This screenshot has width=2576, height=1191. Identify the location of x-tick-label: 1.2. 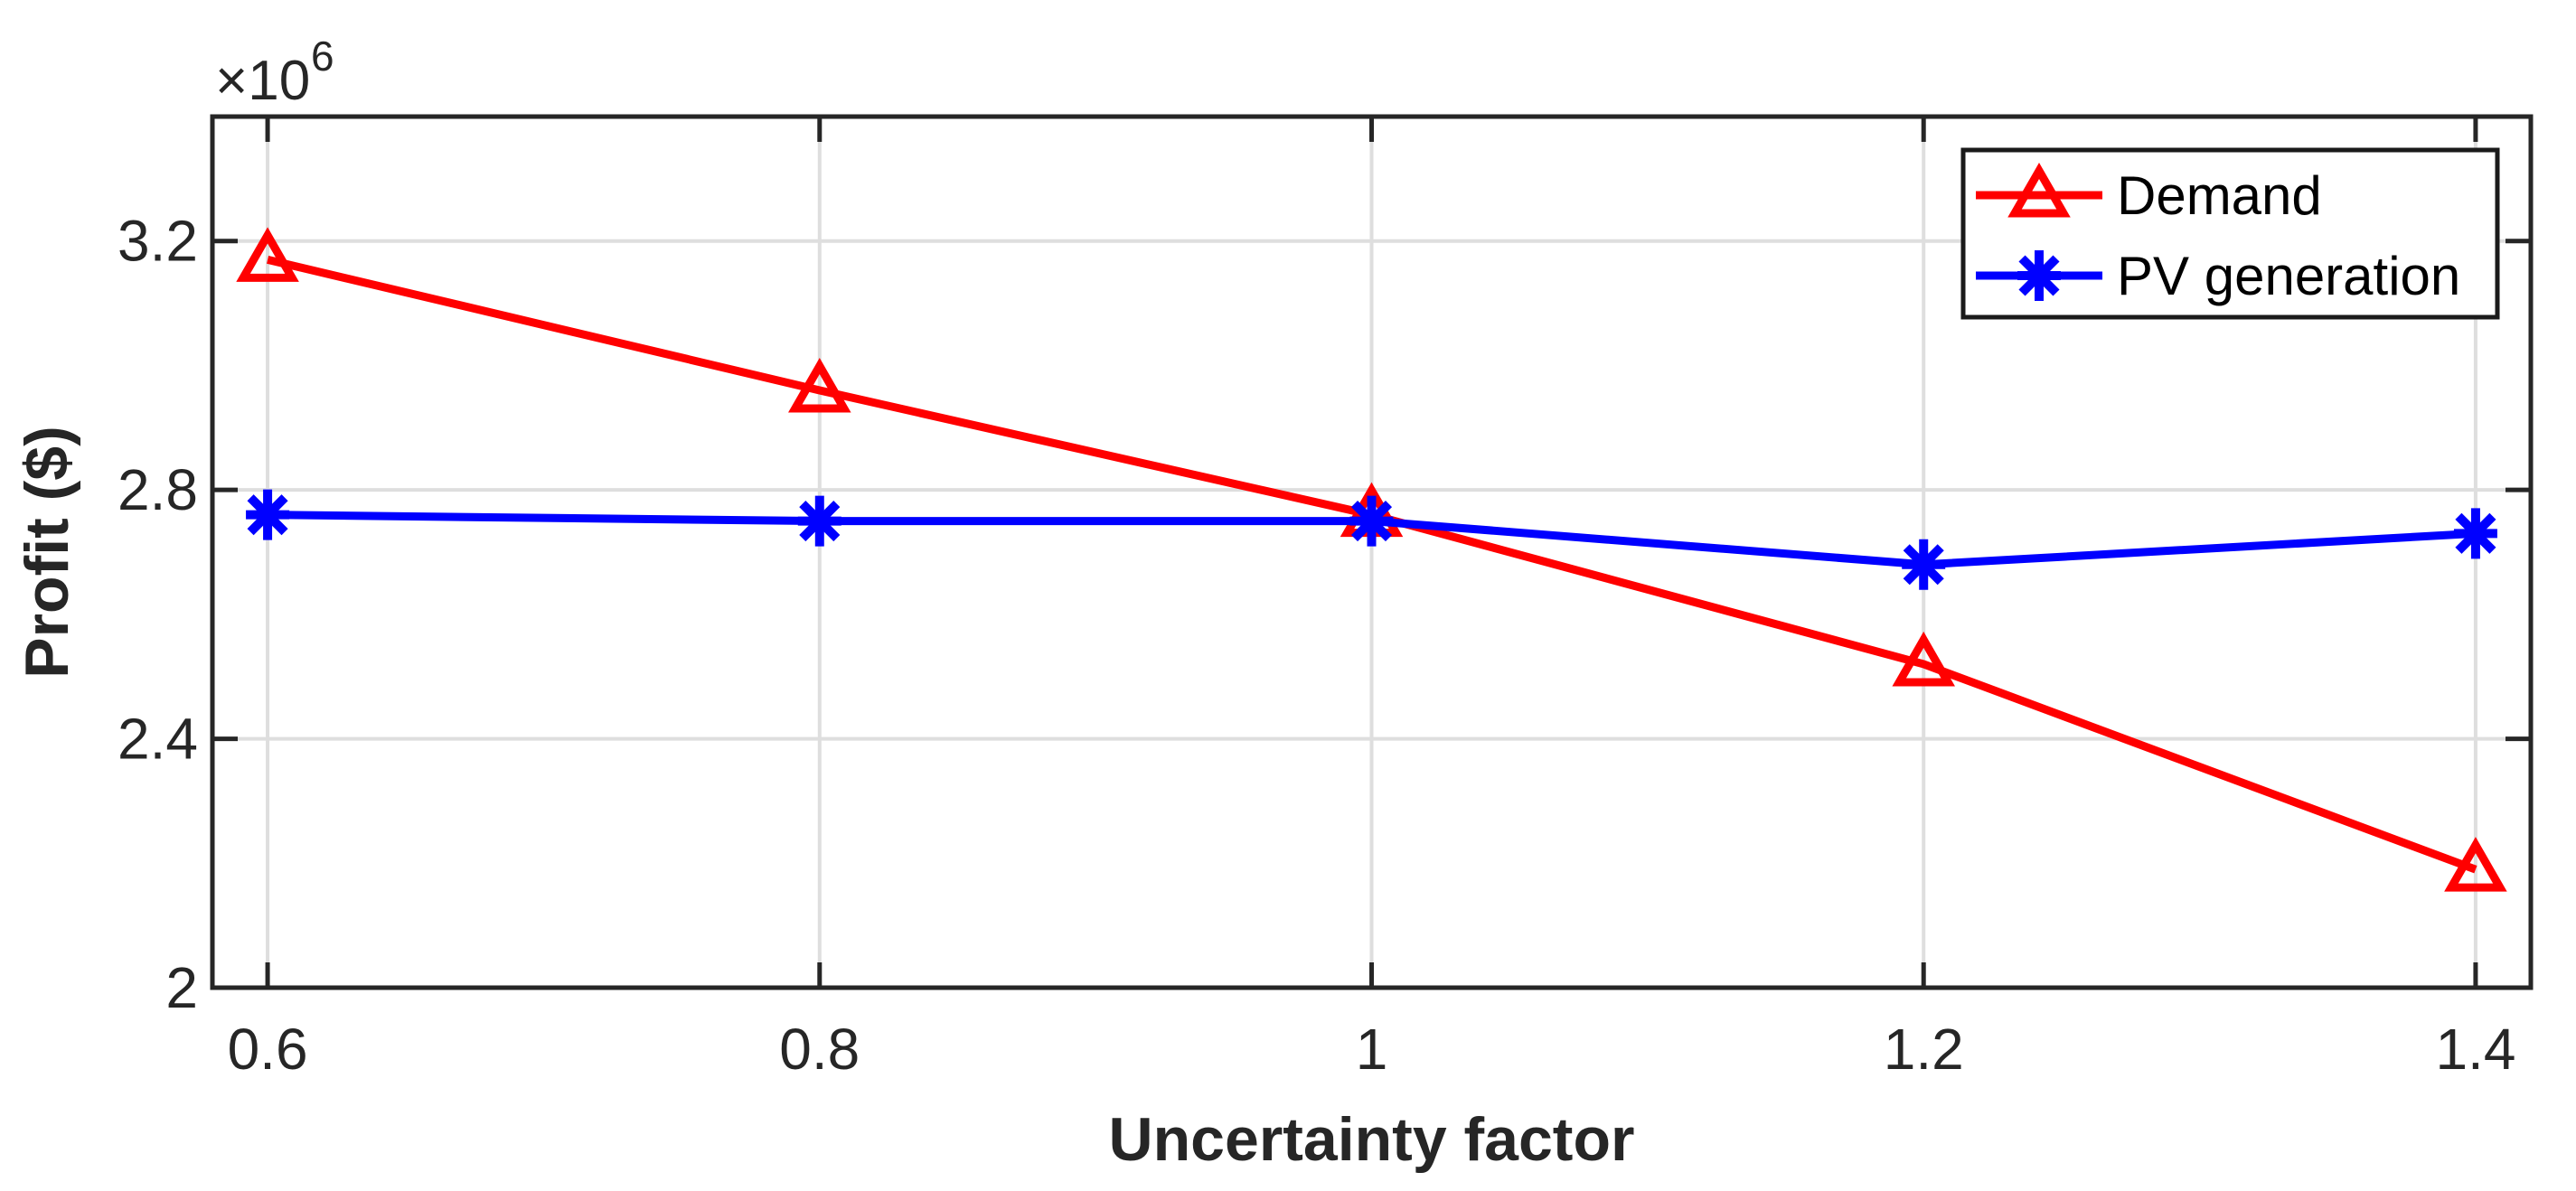
(1924, 1049).